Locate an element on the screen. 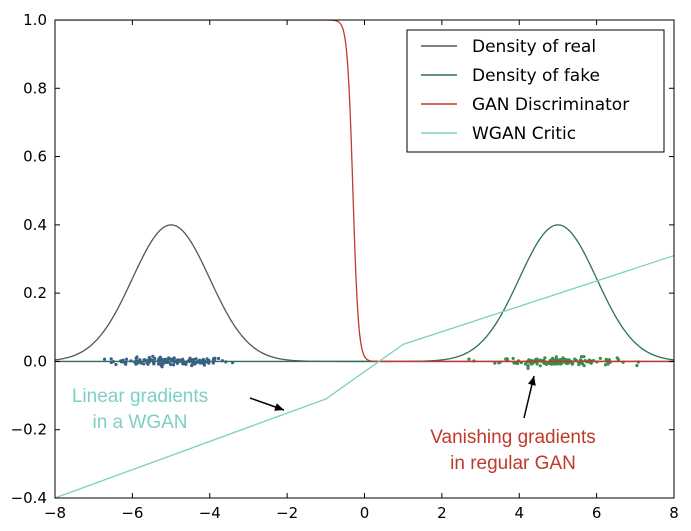 The width and height of the screenshot is (691, 531). annotation-vanishing-gradients: in regular GAN is located at coordinates (513, 463).